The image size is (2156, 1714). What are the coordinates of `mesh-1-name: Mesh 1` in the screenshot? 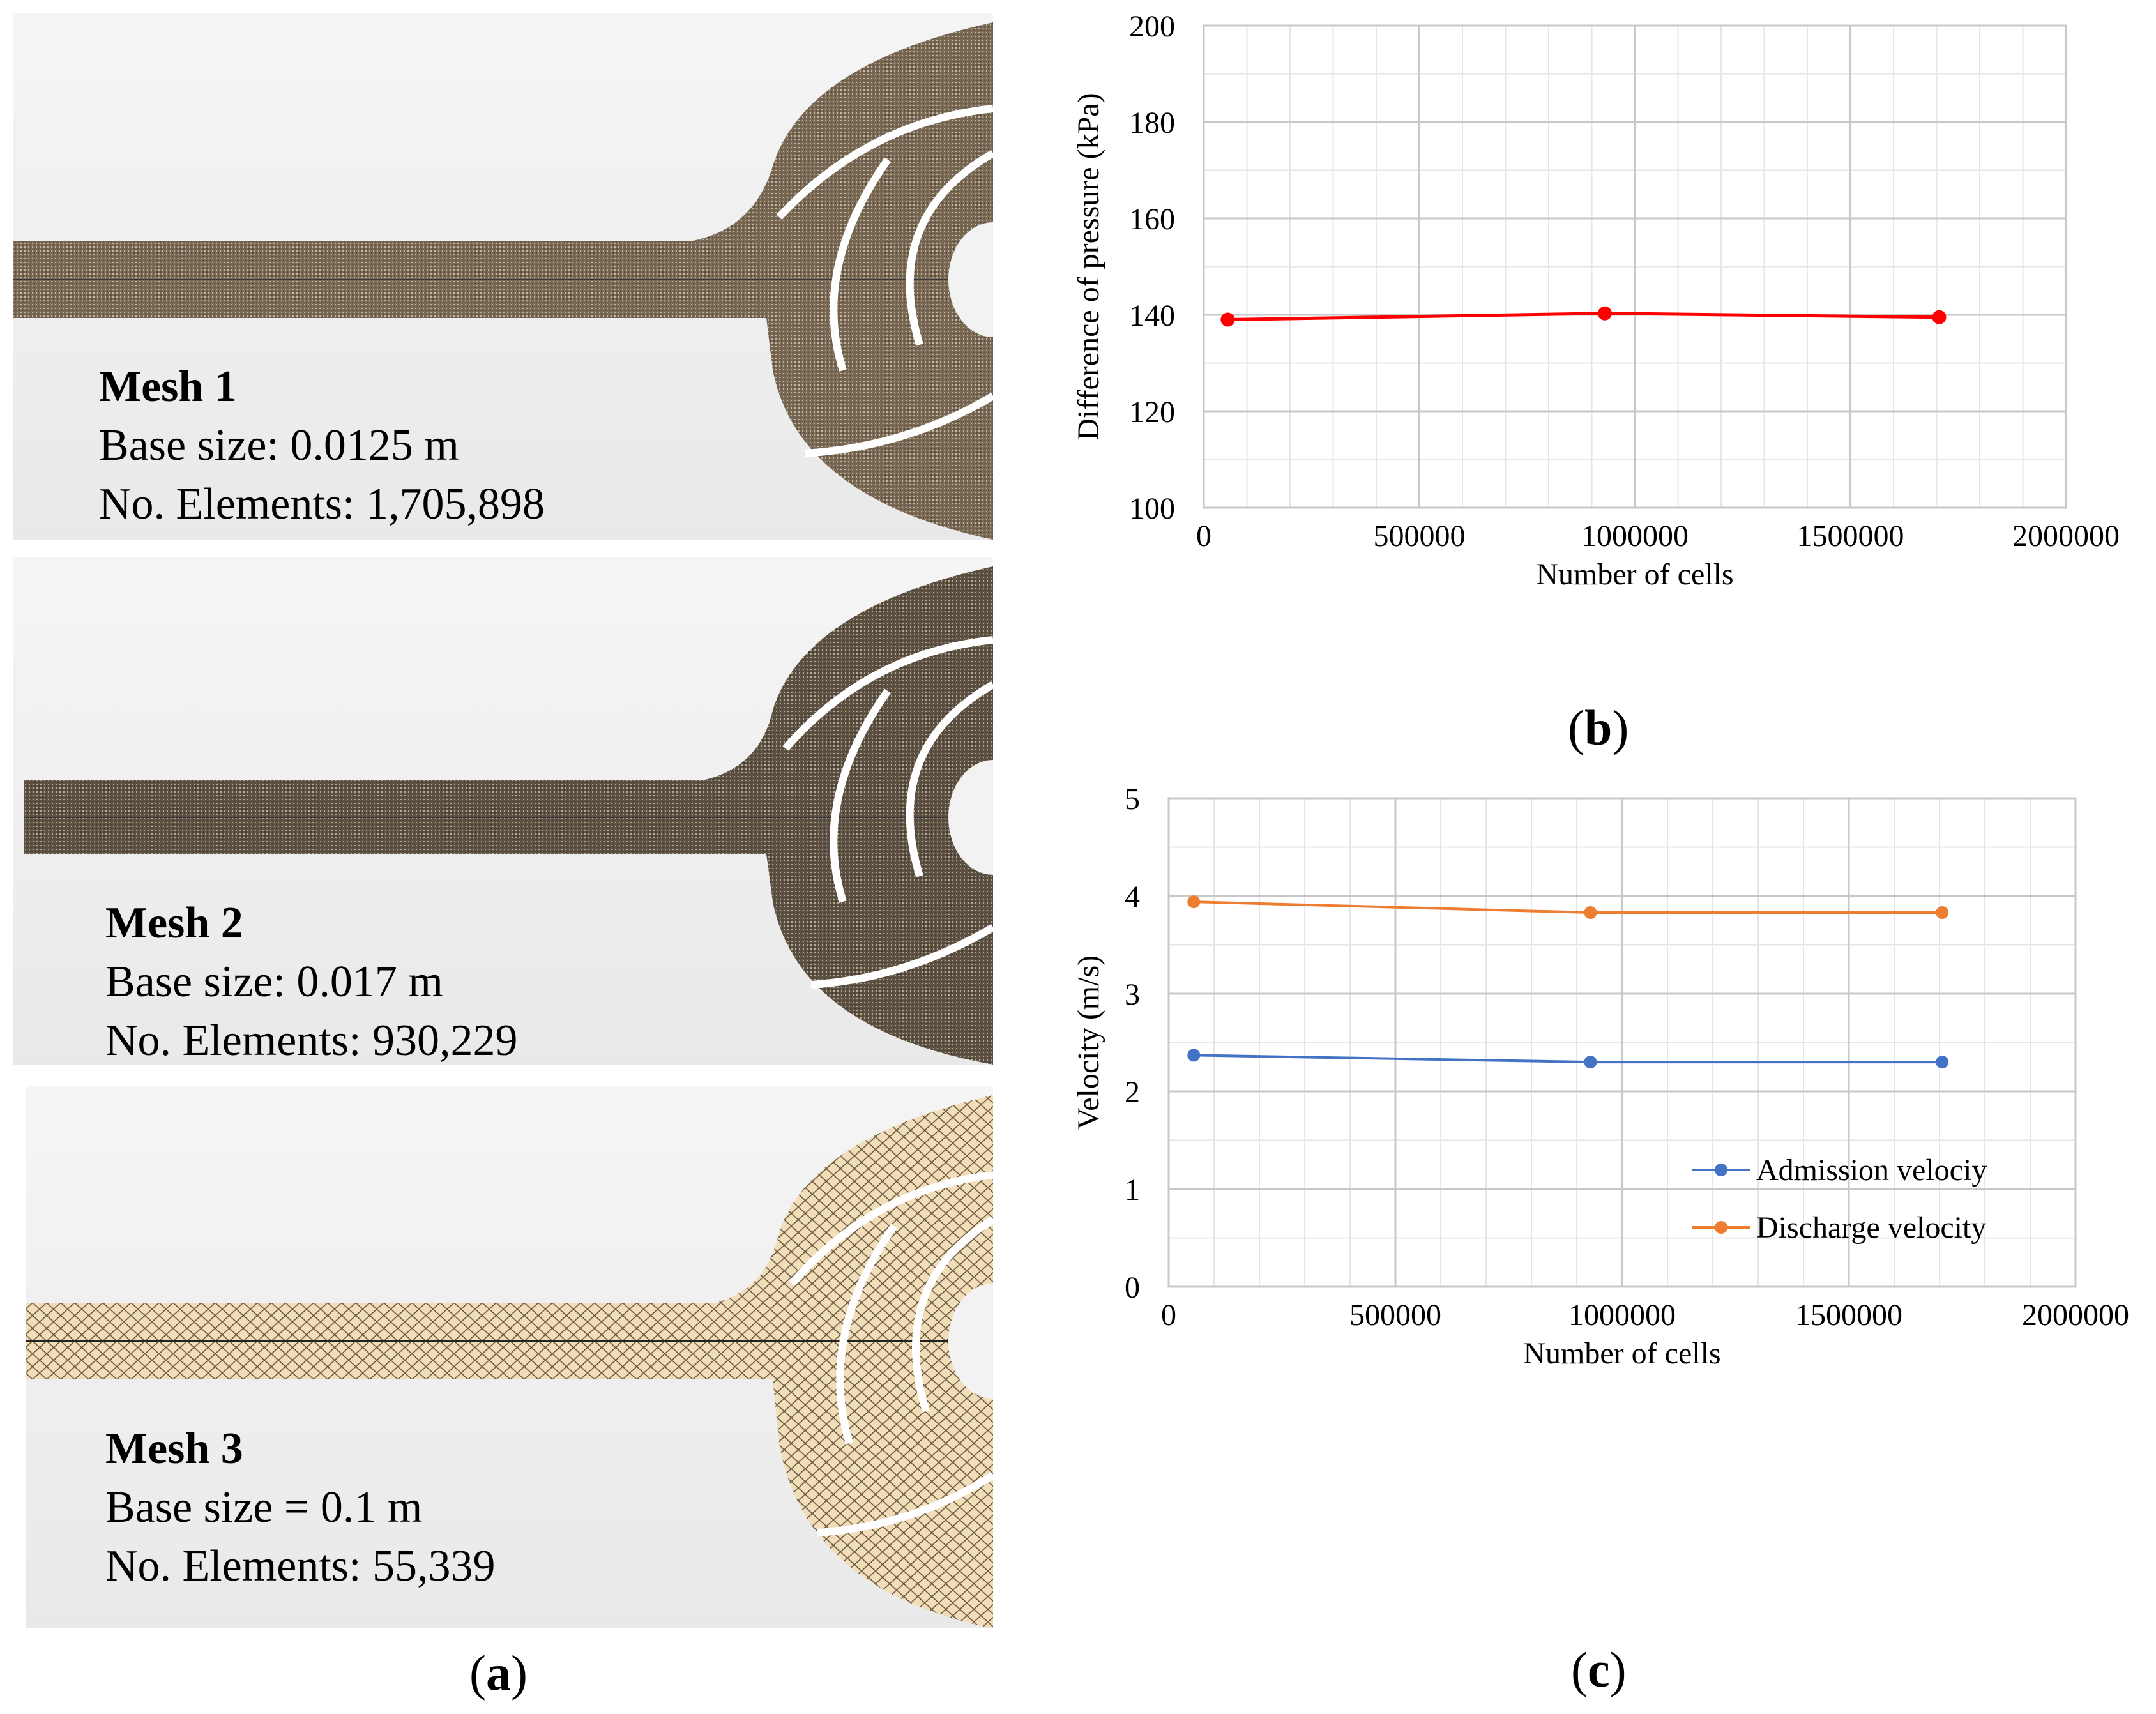 It's located at (168, 386).